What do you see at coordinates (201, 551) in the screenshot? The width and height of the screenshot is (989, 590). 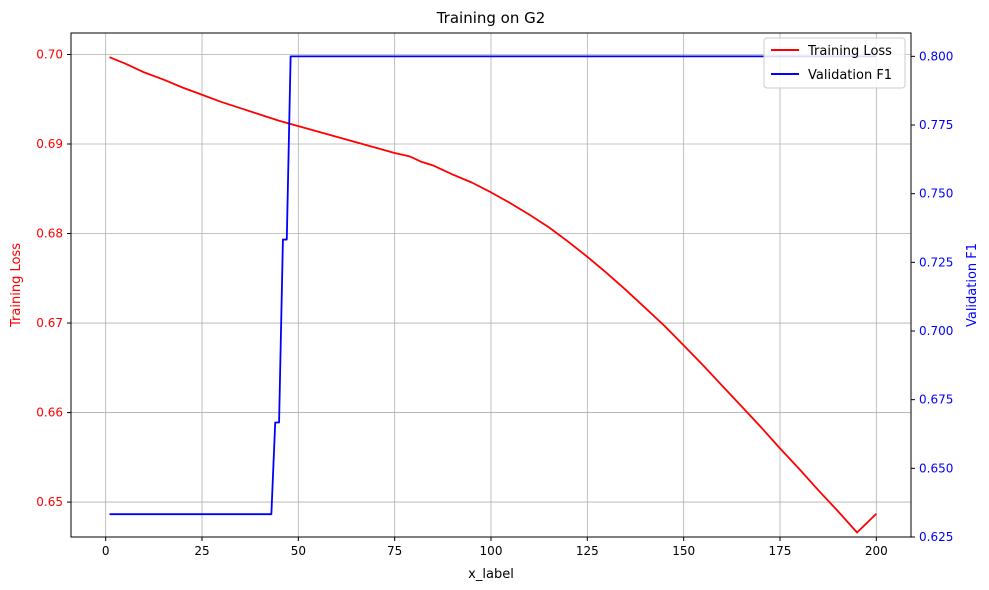 I see `x-tick-label-25: 25` at bounding box center [201, 551].